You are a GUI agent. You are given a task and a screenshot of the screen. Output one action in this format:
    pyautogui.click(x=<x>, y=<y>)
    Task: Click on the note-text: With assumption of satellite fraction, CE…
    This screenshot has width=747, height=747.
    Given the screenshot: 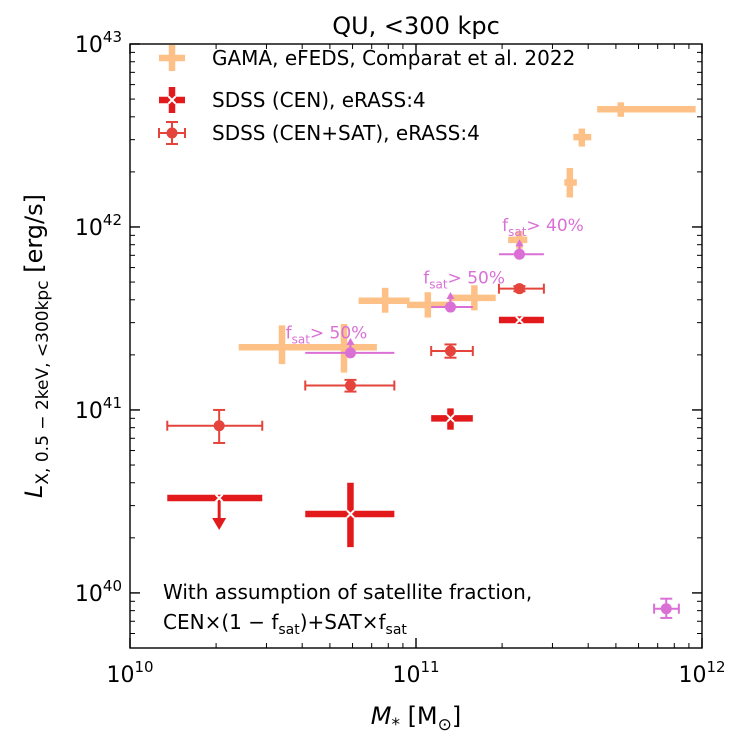 What is the action you would take?
    pyautogui.click(x=347, y=609)
    